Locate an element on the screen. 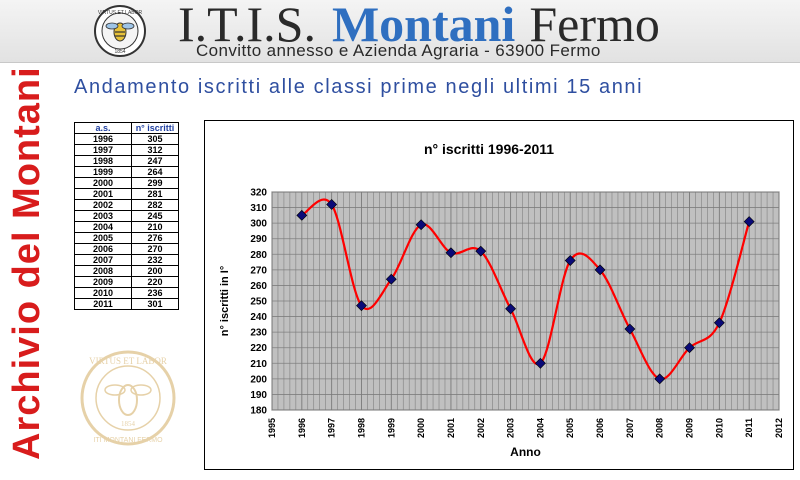 This screenshot has height=480, width=800. watermark-top-text: VIRTUS ET LABOR is located at coordinates (128, 361).